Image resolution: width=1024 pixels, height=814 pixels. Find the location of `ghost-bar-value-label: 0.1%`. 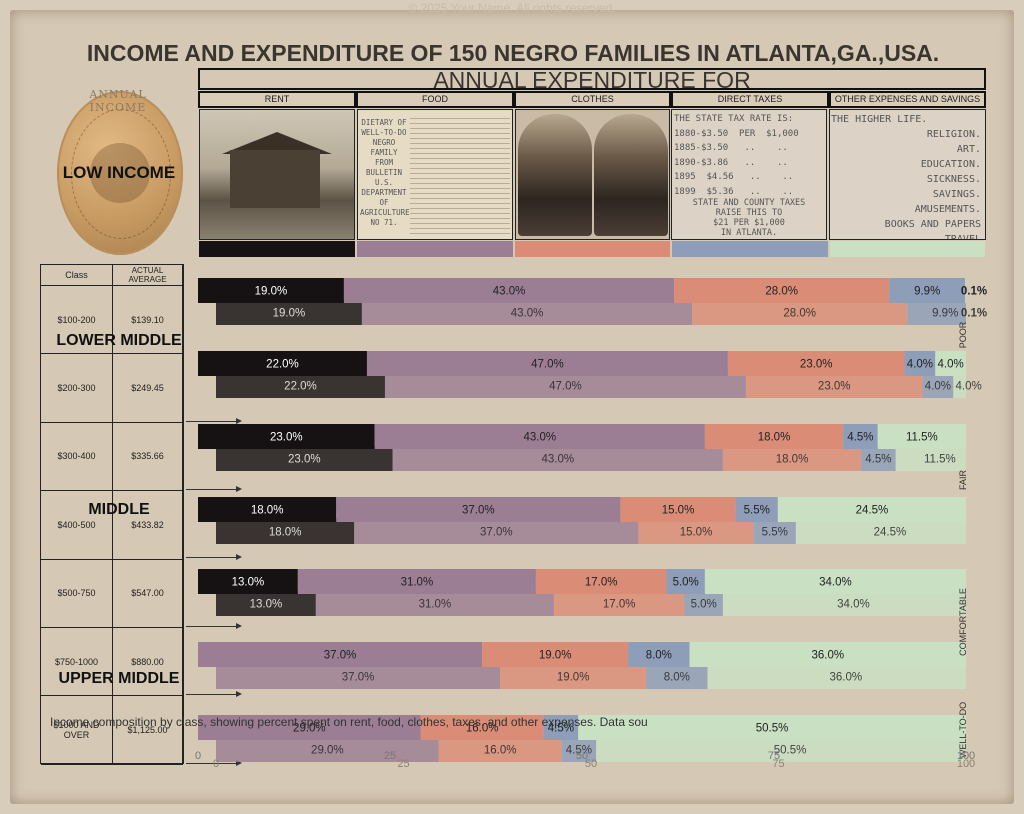

ghost-bar-value-label: 0.1% is located at coordinates (974, 314).